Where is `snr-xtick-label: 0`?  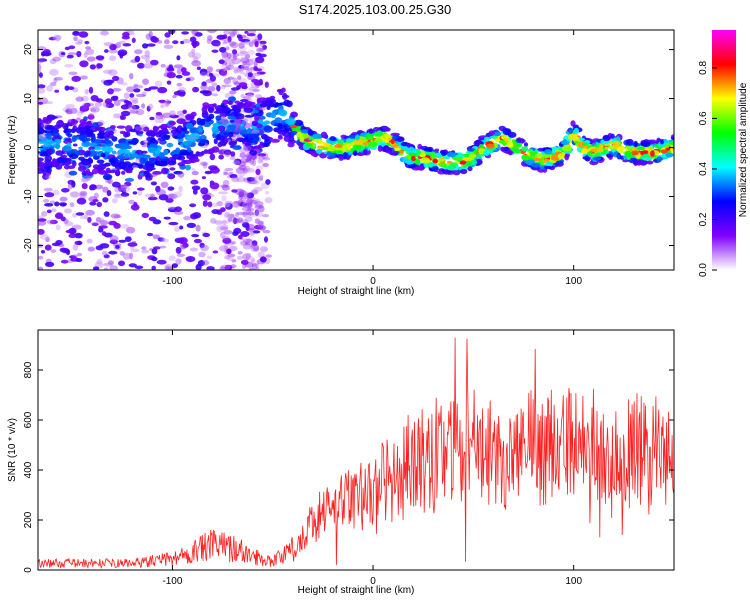 snr-xtick-label: 0 is located at coordinates (373, 581).